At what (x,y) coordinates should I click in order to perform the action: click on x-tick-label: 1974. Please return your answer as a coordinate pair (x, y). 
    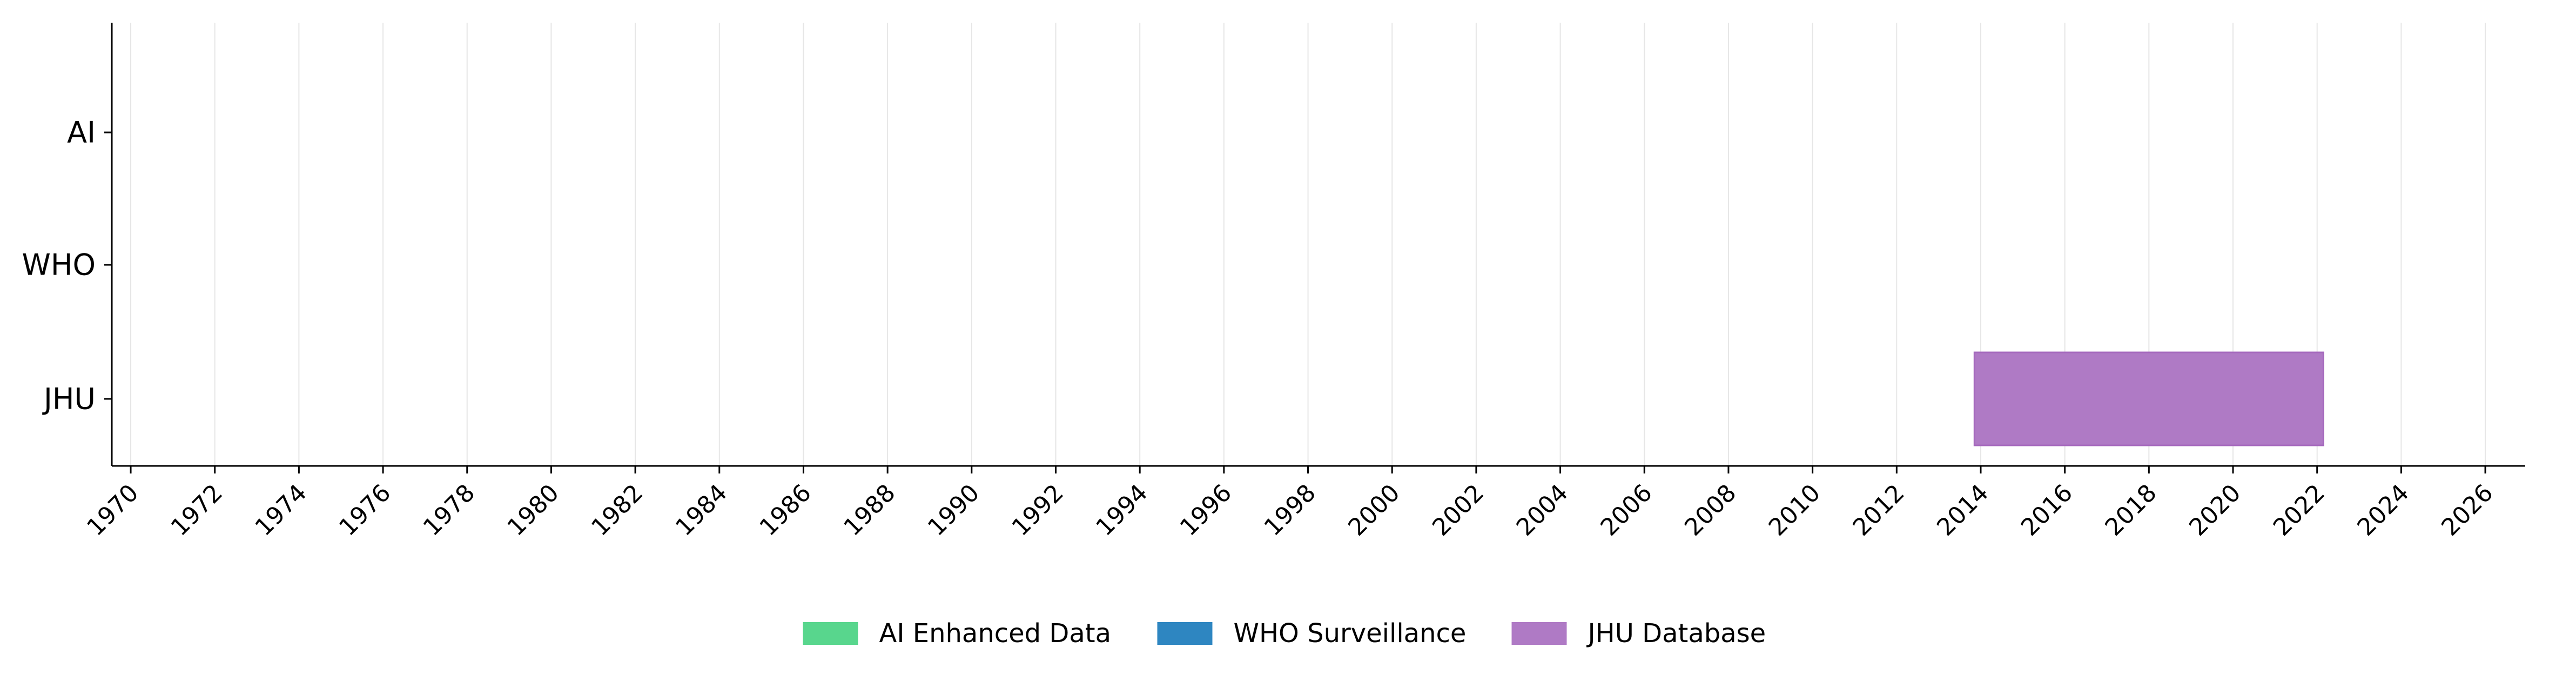
    Looking at the image, I should click on (281, 510).